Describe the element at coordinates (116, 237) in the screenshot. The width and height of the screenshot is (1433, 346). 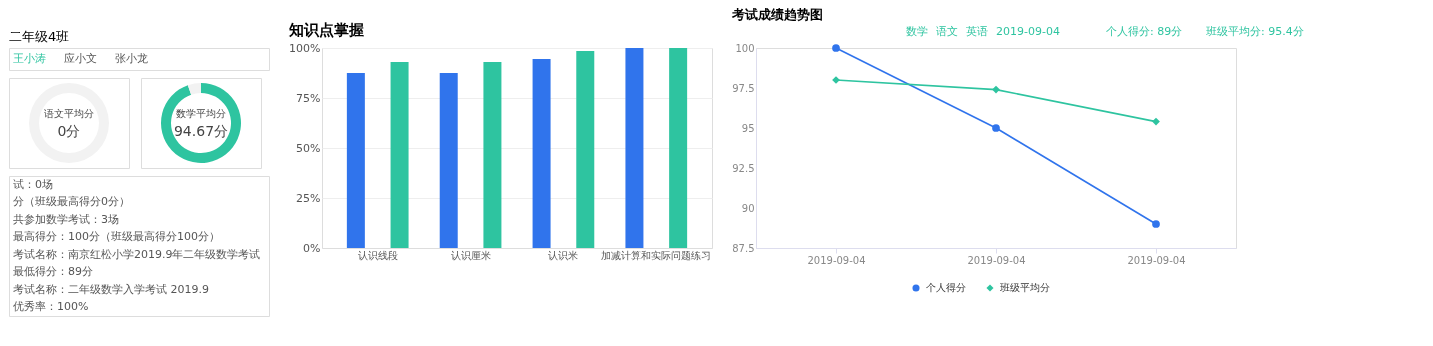
I see `text: 最高得分：100分（班级最高得分100分）` at that location.